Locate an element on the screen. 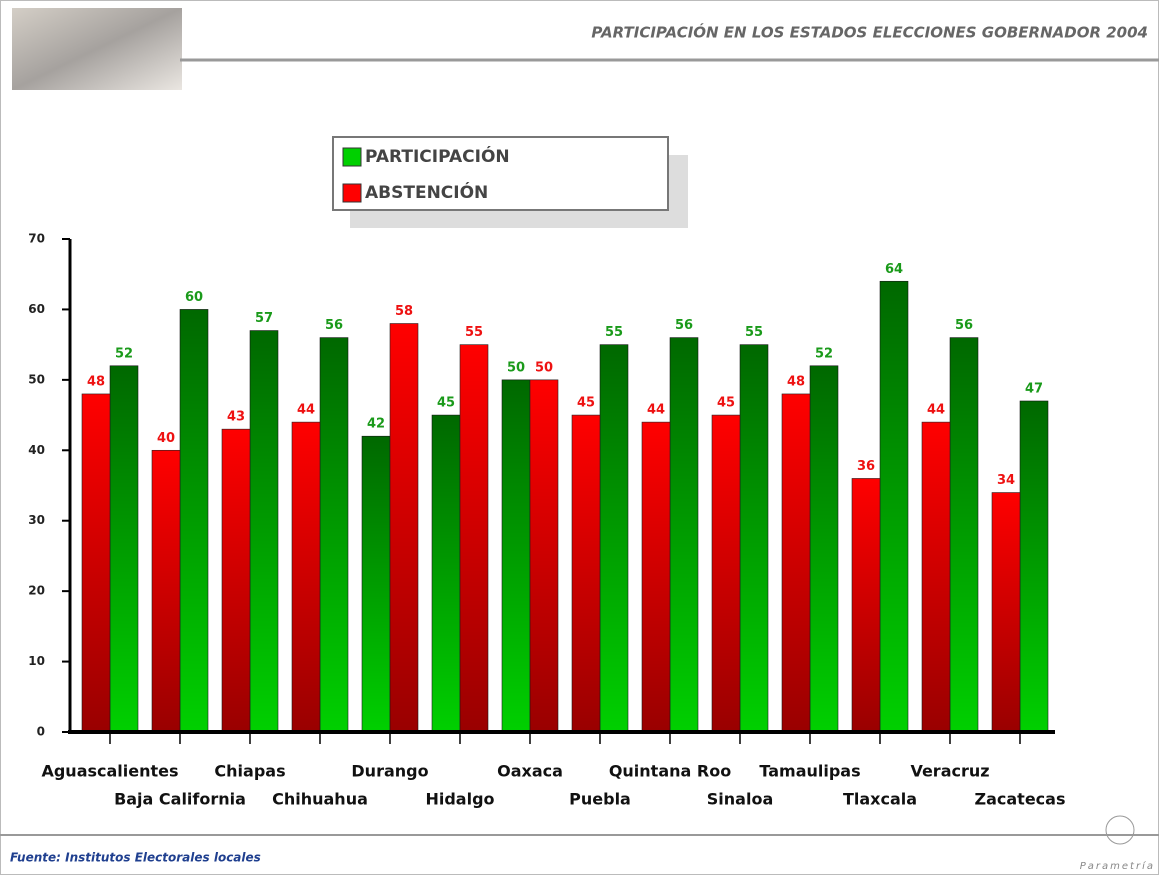 The image size is (1159, 875). x-tick-label: Aguascalientes is located at coordinates (109, 771).